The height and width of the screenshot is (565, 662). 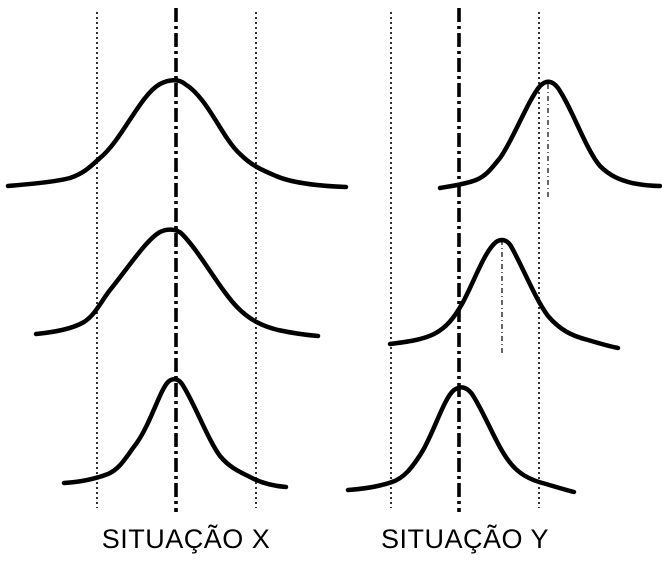 I want to click on situation-y-caption: SITUAÇÃO Y, so click(x=465, y=539).